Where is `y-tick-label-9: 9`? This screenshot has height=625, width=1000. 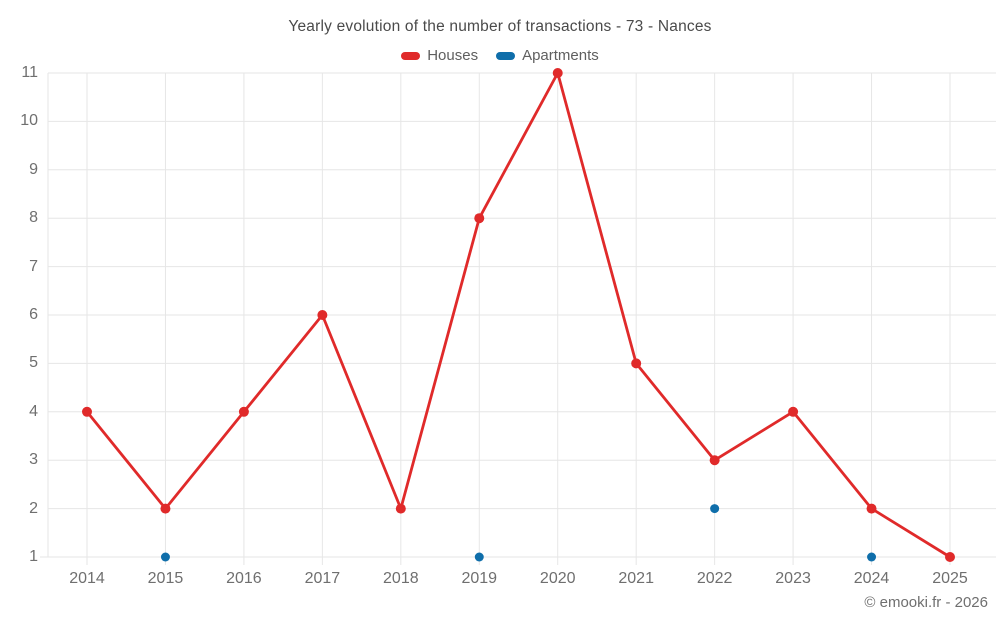 y-tick-label-9: 9 is located at coordinates (33, 169).